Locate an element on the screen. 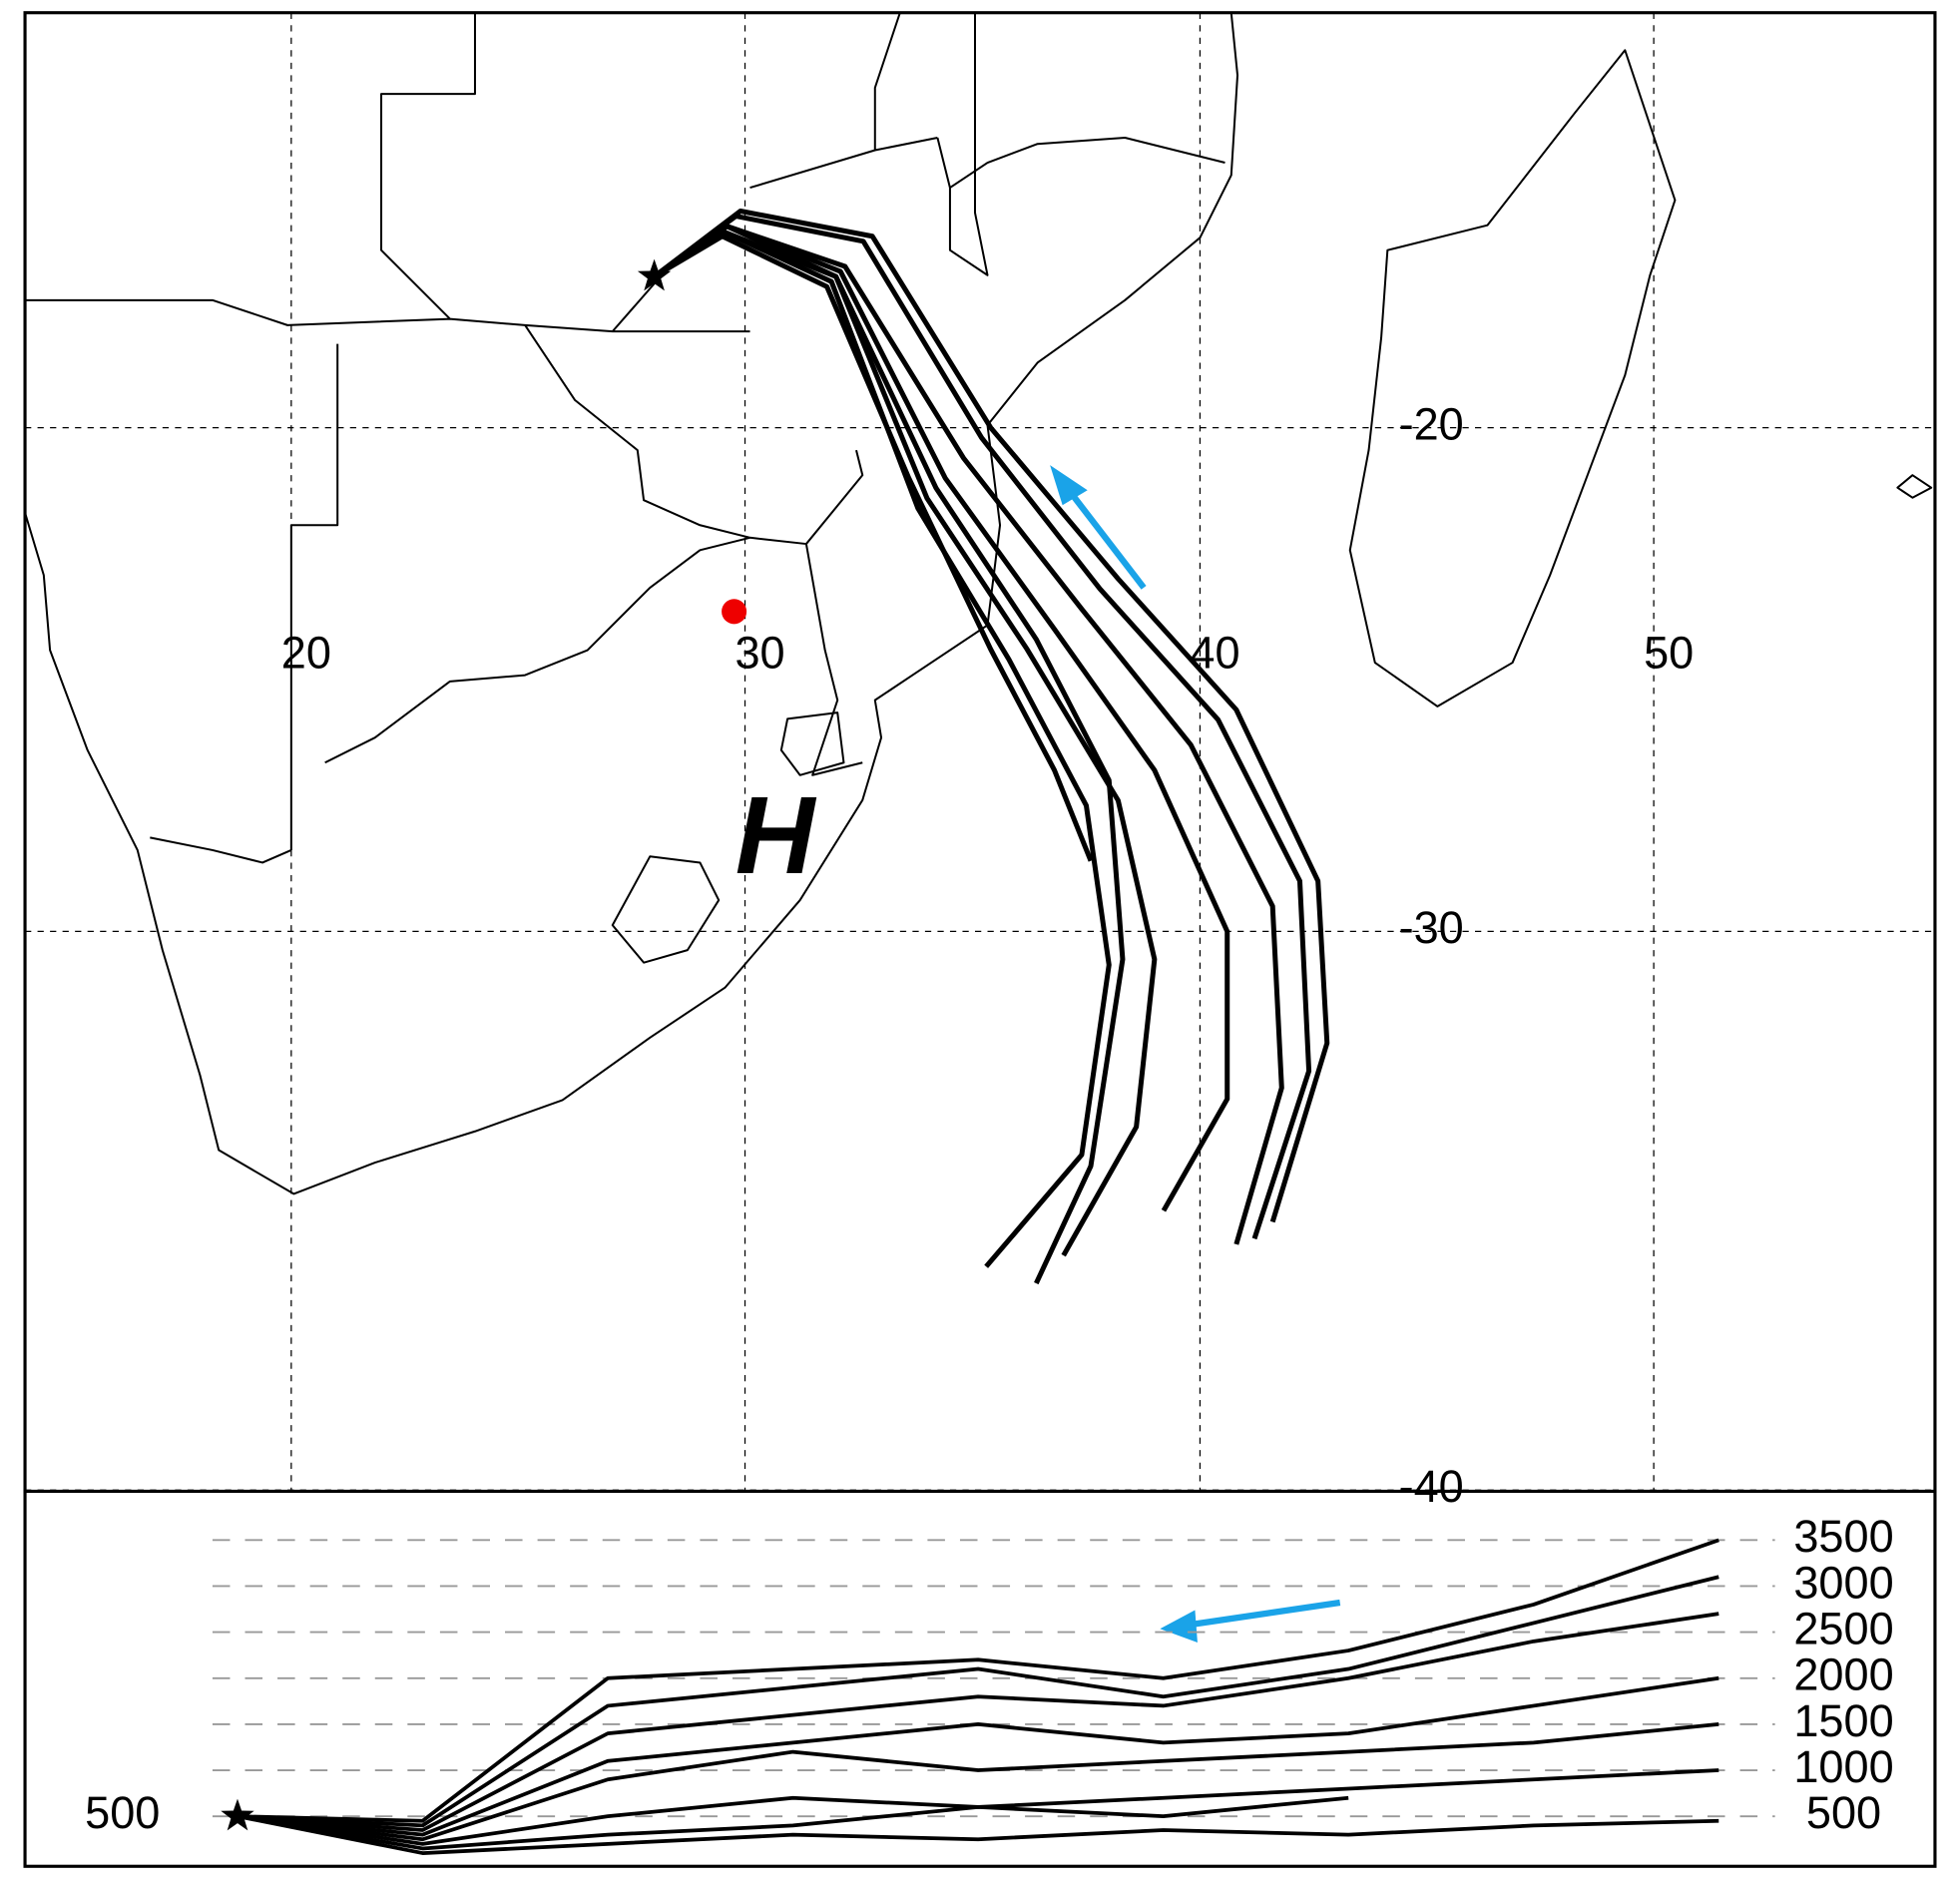  lon-label: 20 is located at coordinates (306, 653).